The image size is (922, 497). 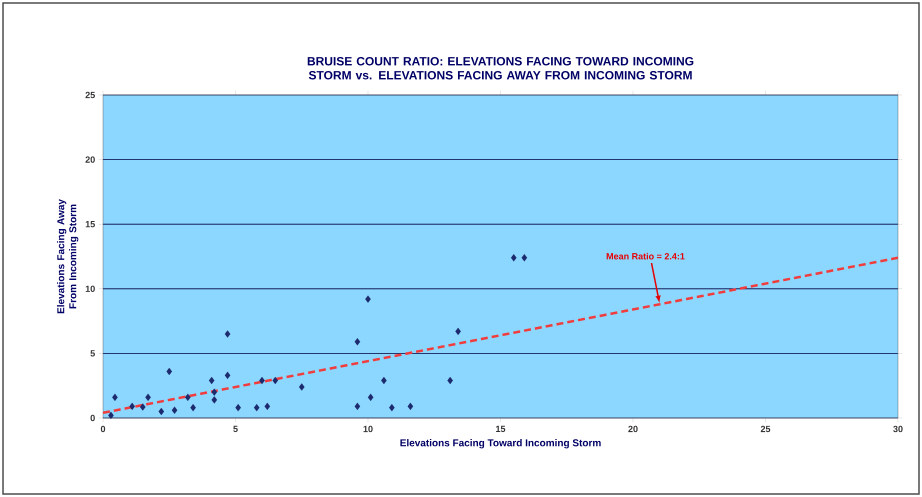 What do you see at coordinates (645, 256) in the screenshot?
I see `annotation: Mean Ratio = 2.4:1` at bounding box center [645, 256].